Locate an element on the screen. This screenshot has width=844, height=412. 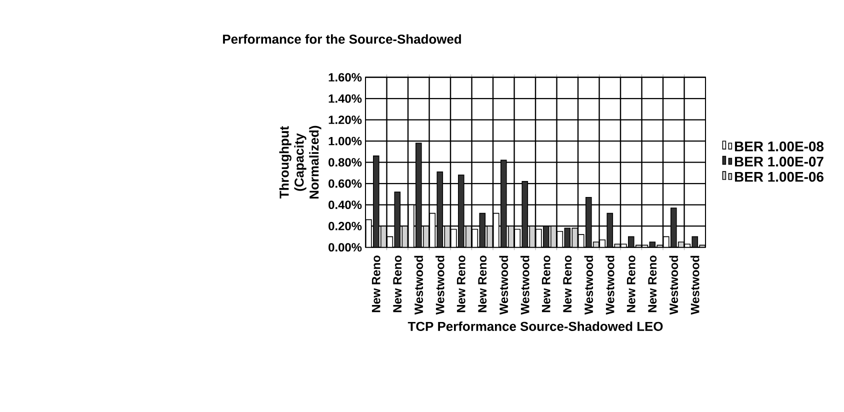
y-tick-label: 0.20% is located at coordinates (345, 226).